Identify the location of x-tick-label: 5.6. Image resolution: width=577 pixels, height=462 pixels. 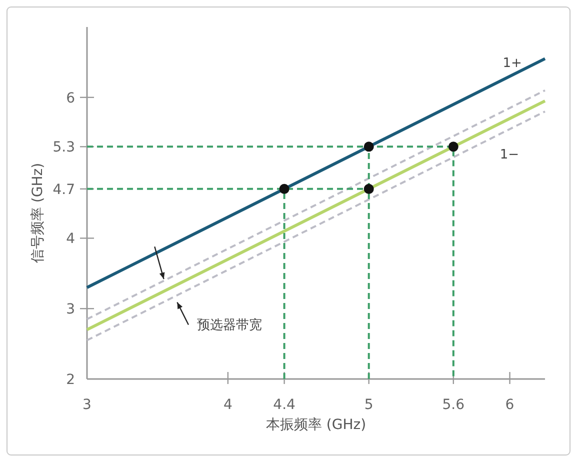
(453, 405).